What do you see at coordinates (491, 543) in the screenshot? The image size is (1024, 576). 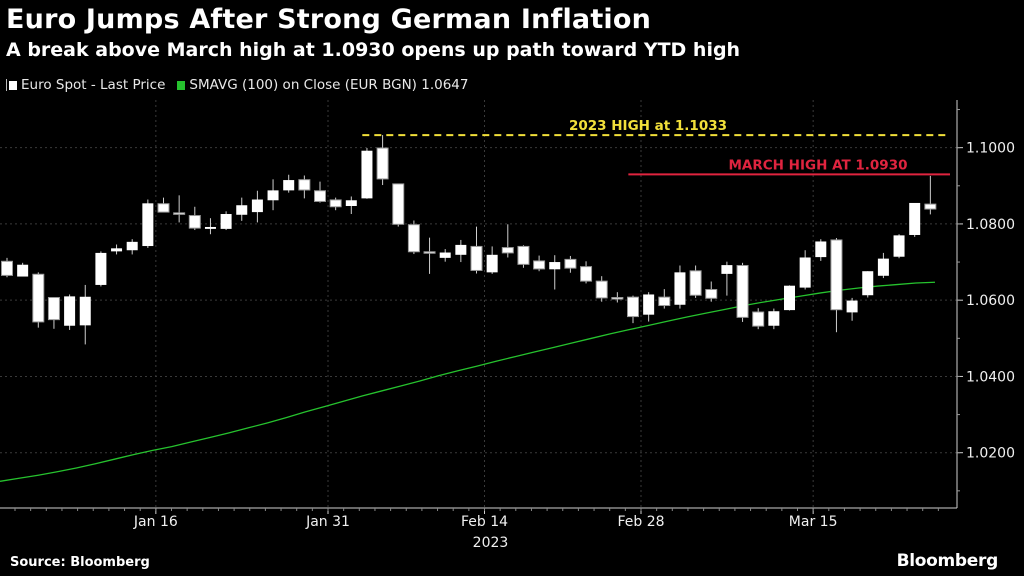 I see `year-label: 2023` at bounding box center [491, 543].